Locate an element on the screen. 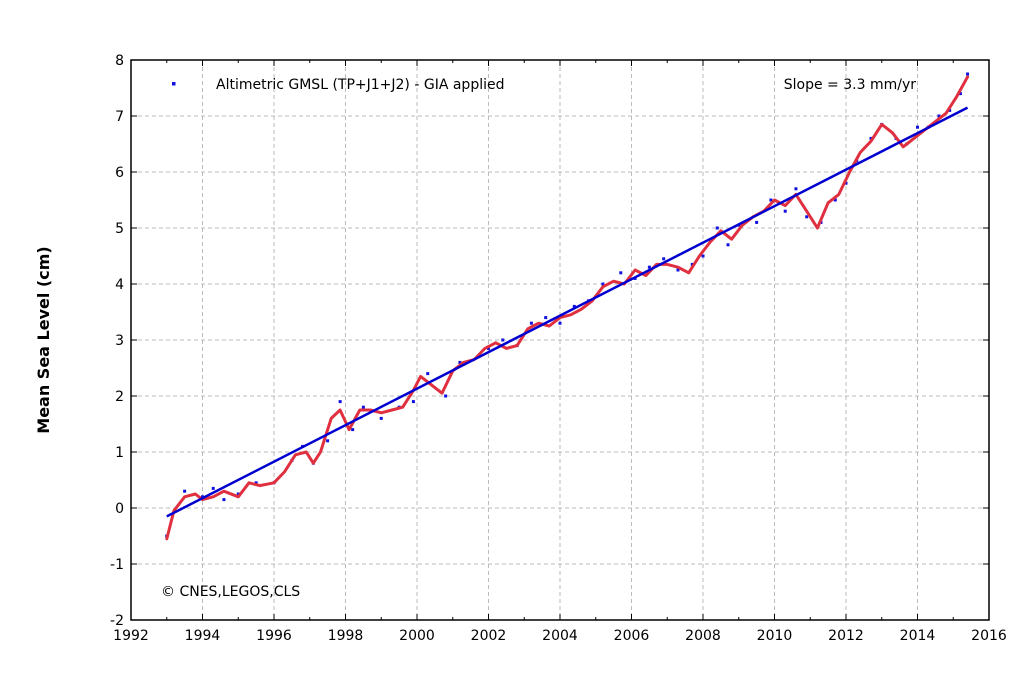 The width and height of the screenshot is (1024, 680). y-axis-tick-labels: -2 -1 0 1 2 3 4 5 6 7 8 is located at coordinates (117, 341).